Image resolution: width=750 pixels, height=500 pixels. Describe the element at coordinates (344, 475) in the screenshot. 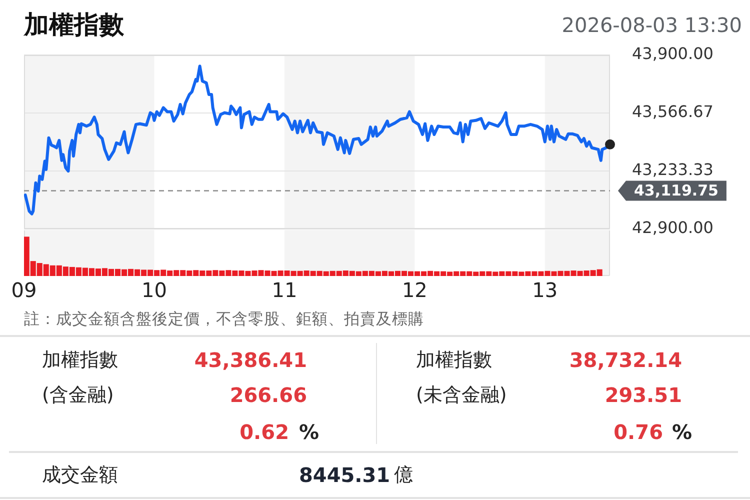

I see `text: 8445.31` at that location.